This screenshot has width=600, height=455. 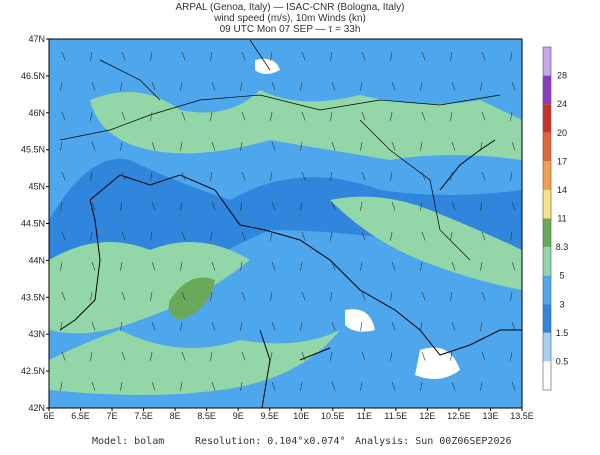 What do you see at coordinates (36, 334) in the screenshot?
I see `y-tick-label: 43N` at bounding box center [36, 334].